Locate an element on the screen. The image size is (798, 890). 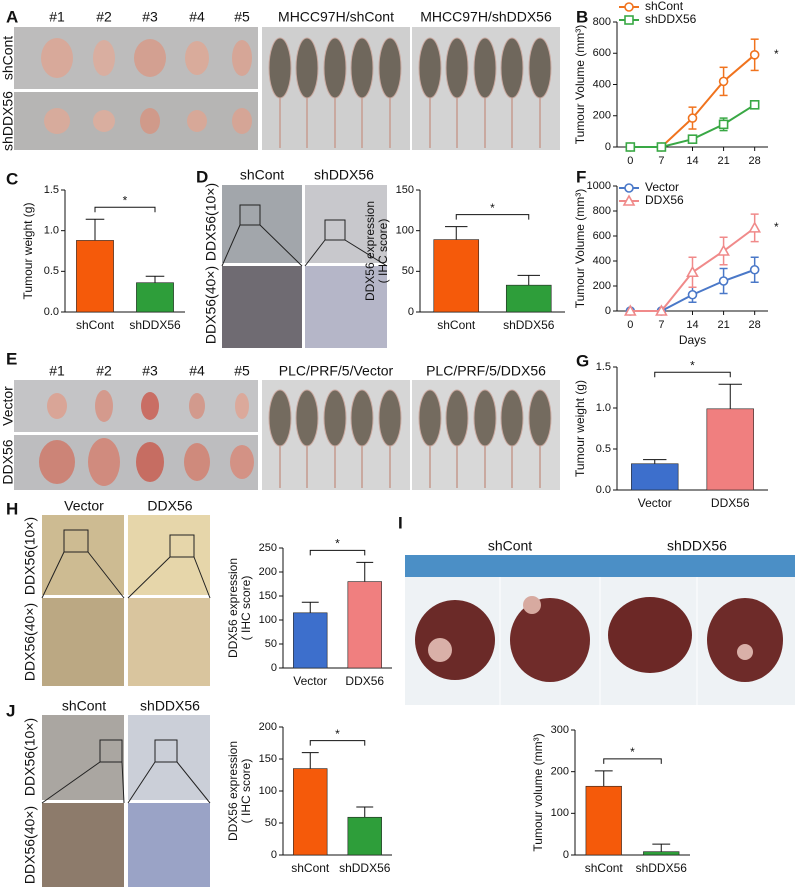
panel-letter: E is located at coordinates (11, 358).